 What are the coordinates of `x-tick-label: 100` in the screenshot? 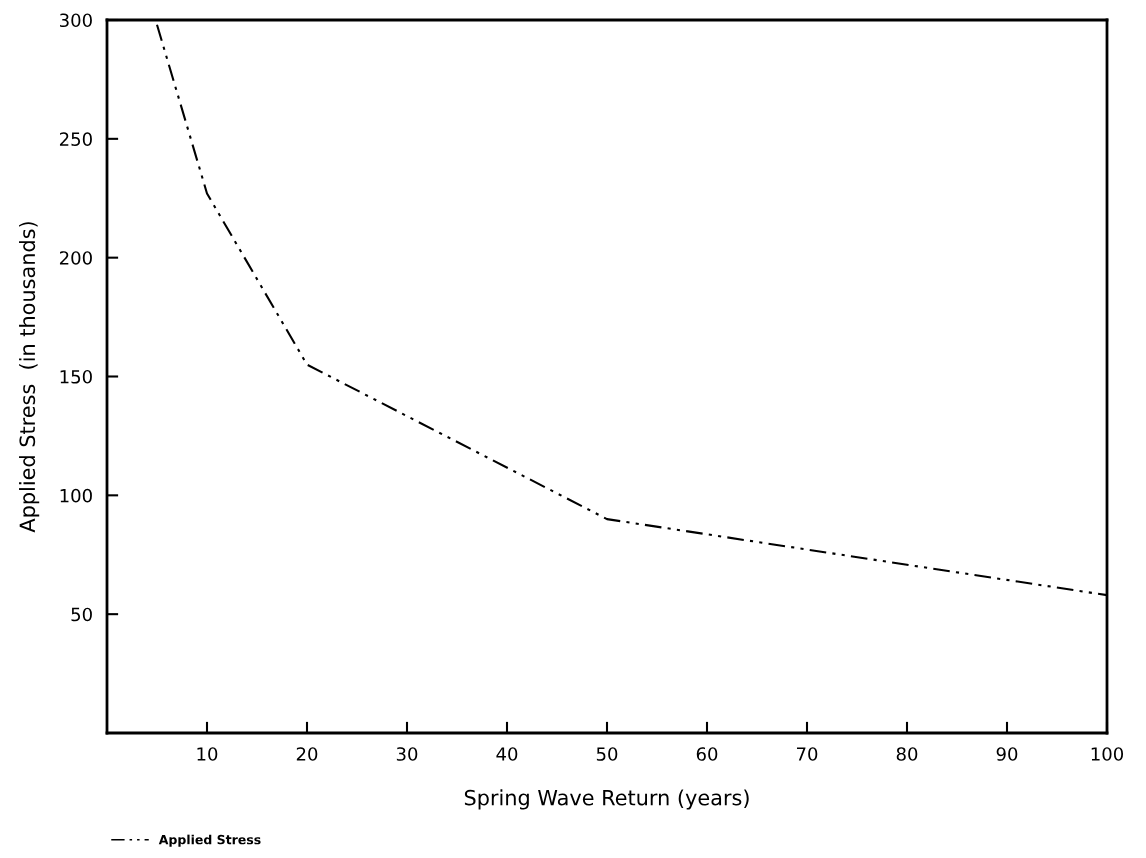 It's located at (1107, 754).